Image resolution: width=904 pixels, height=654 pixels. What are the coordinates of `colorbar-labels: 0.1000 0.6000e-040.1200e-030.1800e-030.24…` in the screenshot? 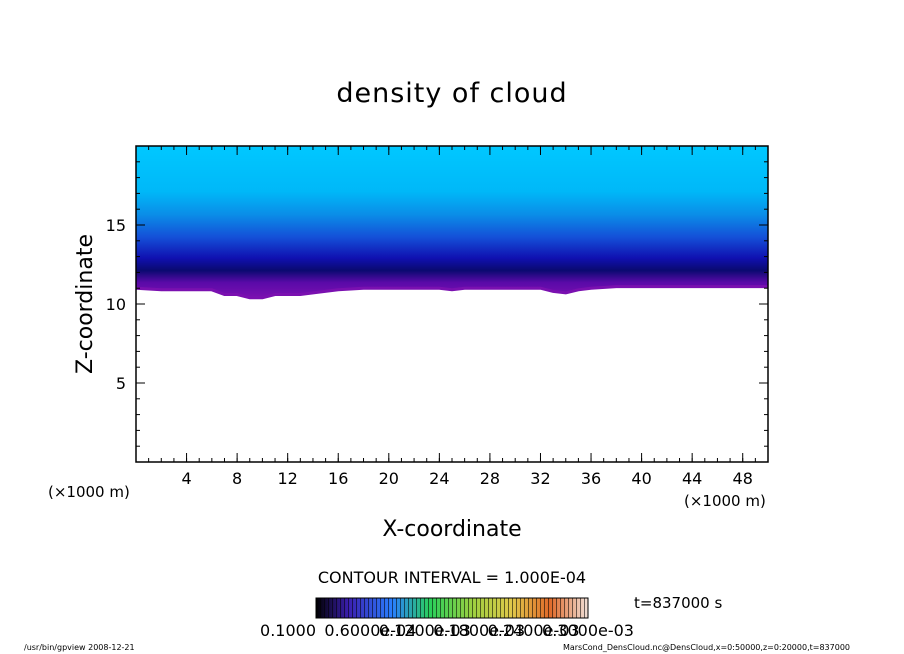 It's located at (447, 630).